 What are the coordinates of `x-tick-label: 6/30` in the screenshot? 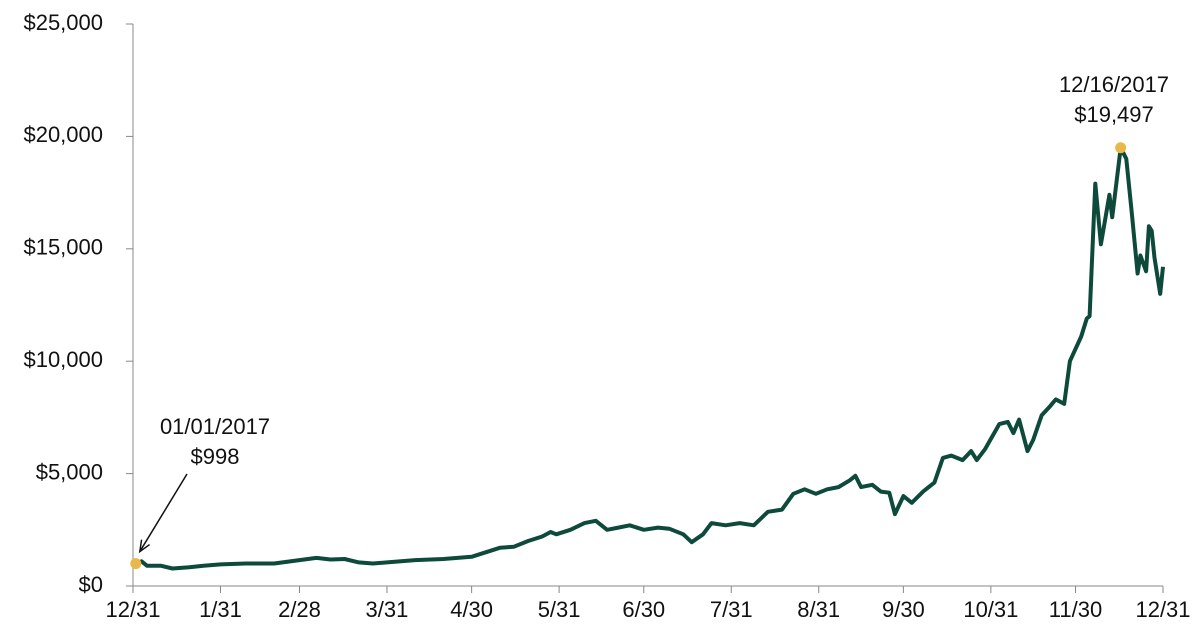 It's located at (643, 609).